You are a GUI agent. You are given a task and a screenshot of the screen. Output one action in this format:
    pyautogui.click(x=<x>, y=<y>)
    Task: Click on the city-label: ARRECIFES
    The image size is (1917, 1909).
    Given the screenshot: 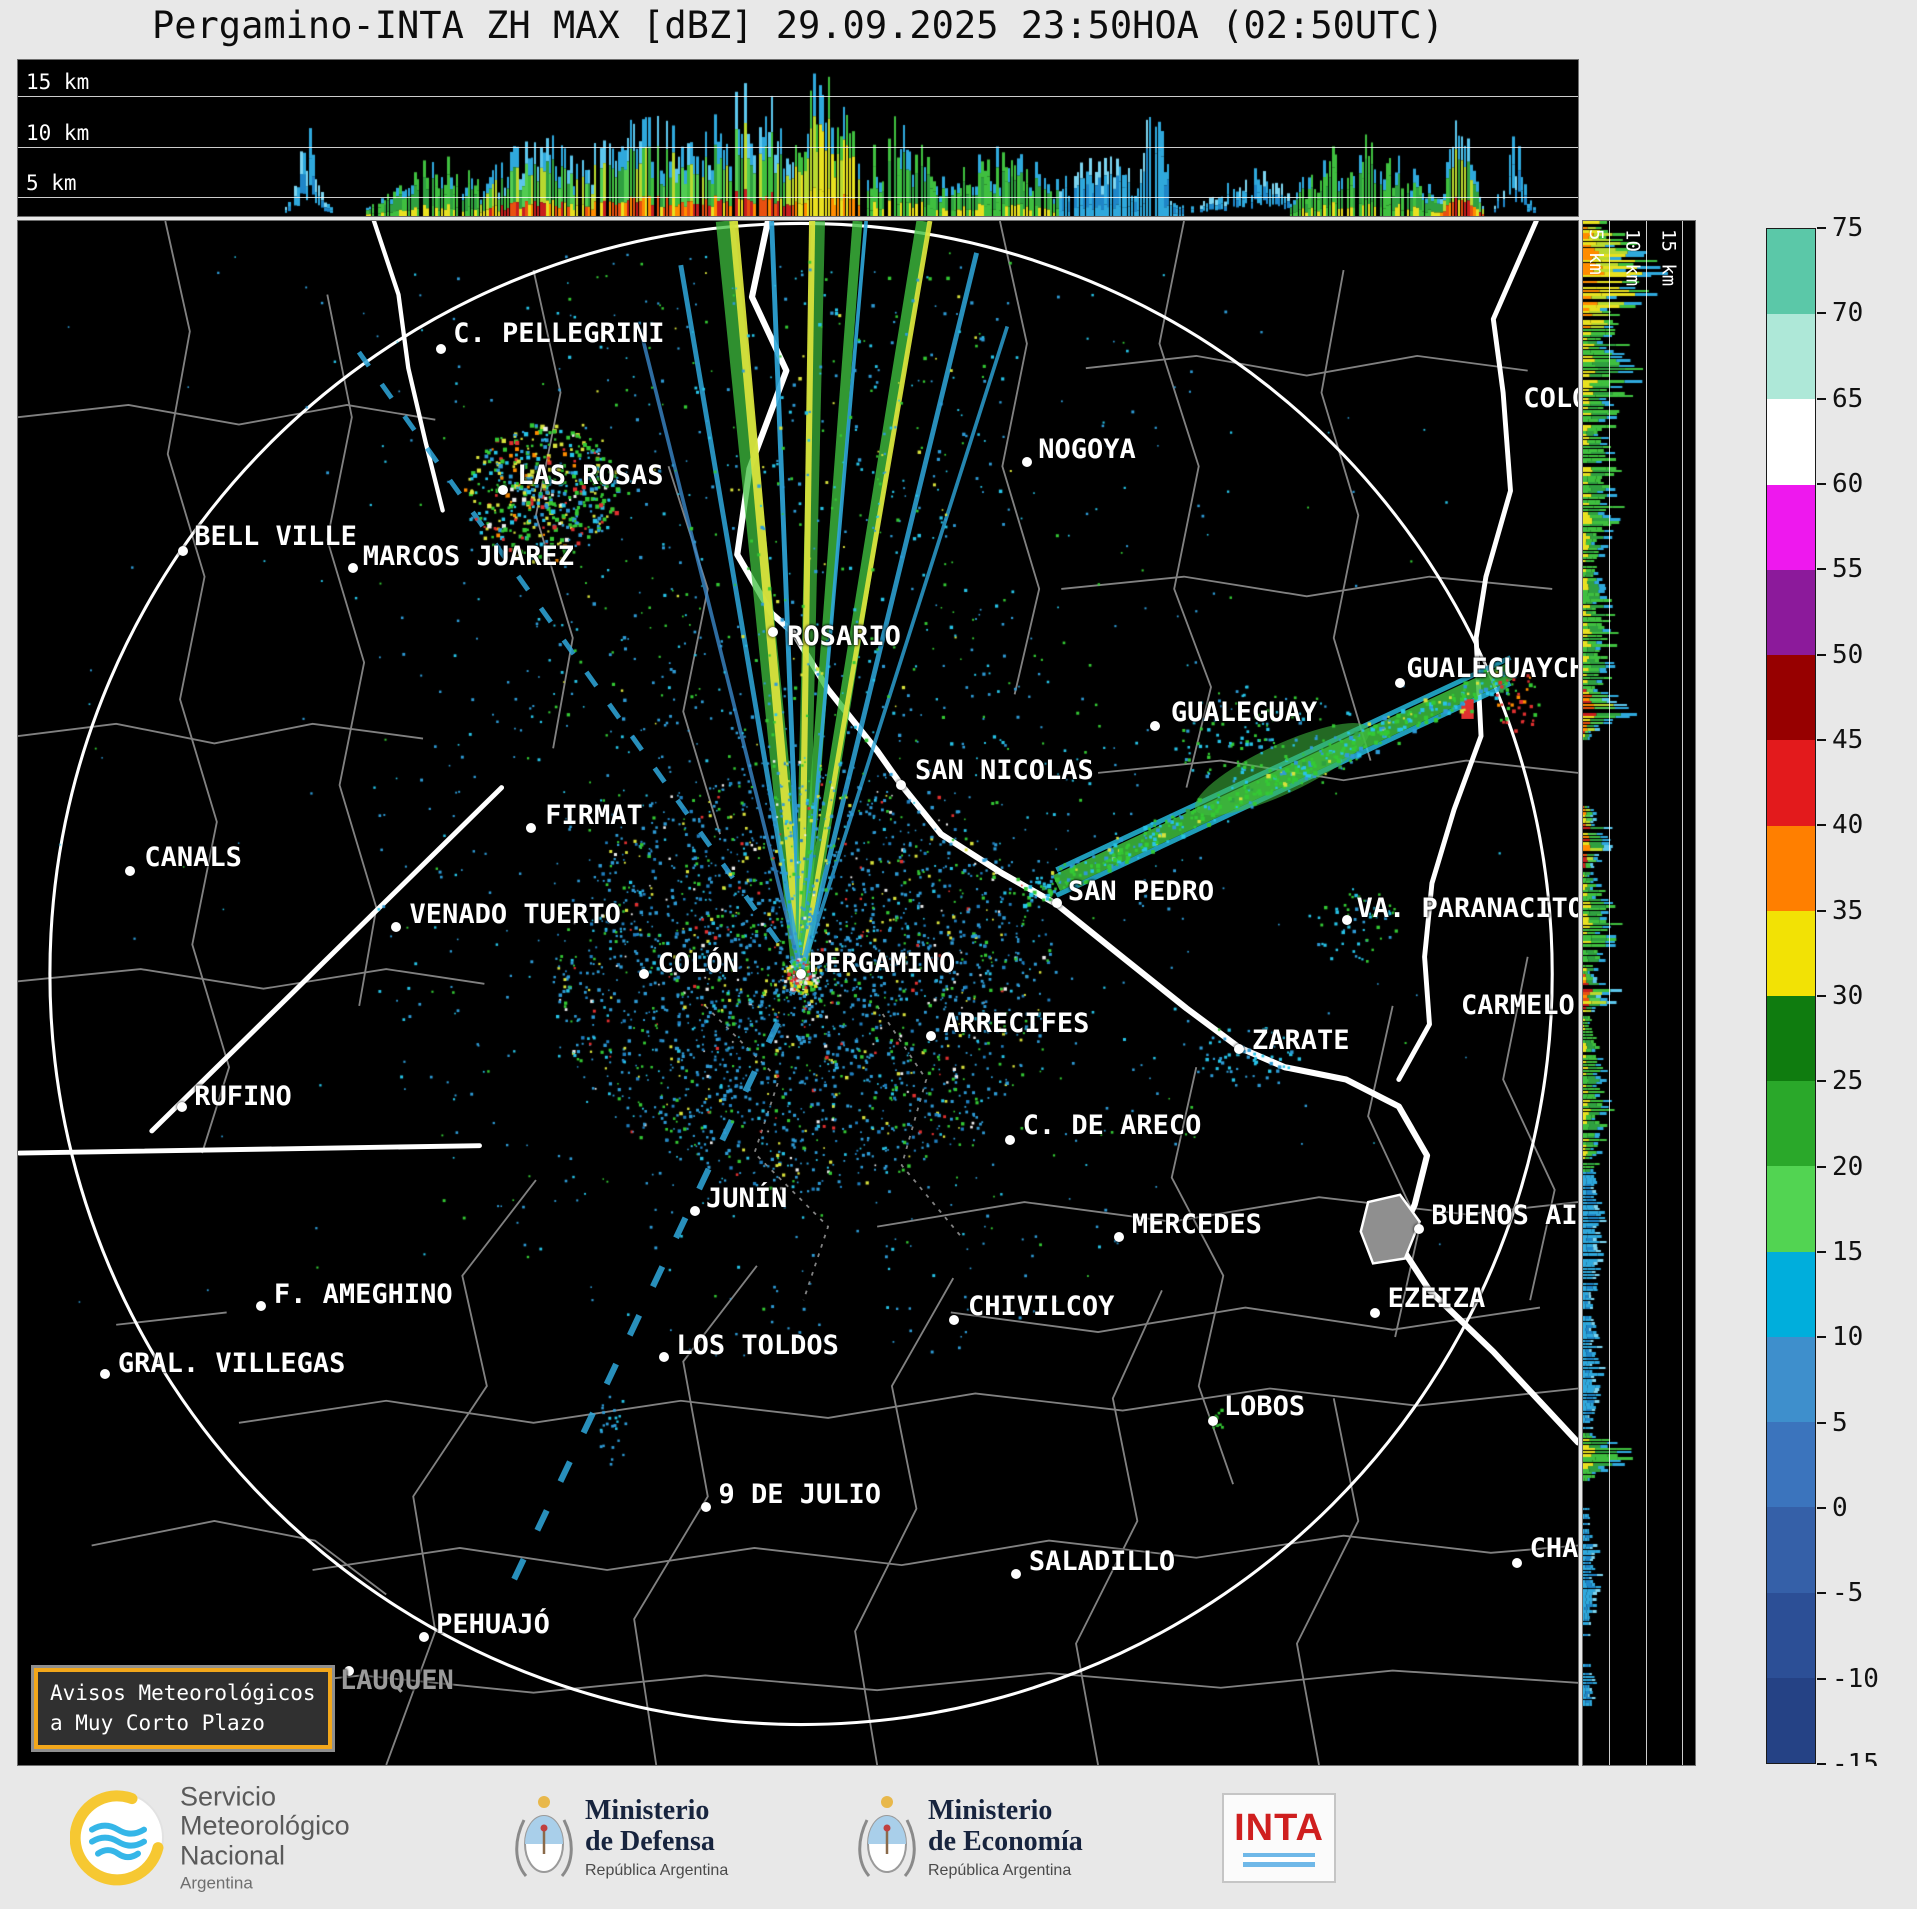 What is the action you would take?
    pyautogui.click(x=1016, y=1024)
    